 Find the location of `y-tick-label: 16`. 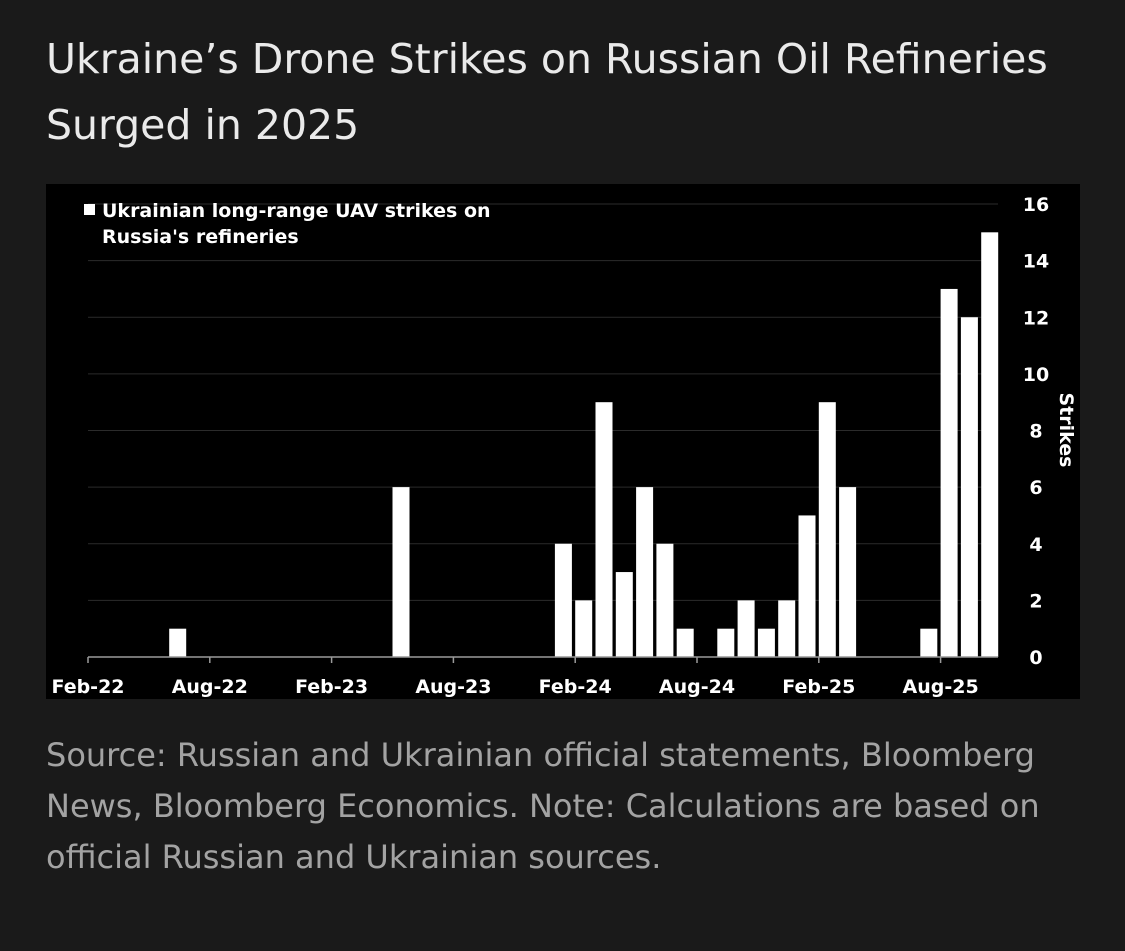

y-tick-label: 16 is located at coordinates (1036, 205).